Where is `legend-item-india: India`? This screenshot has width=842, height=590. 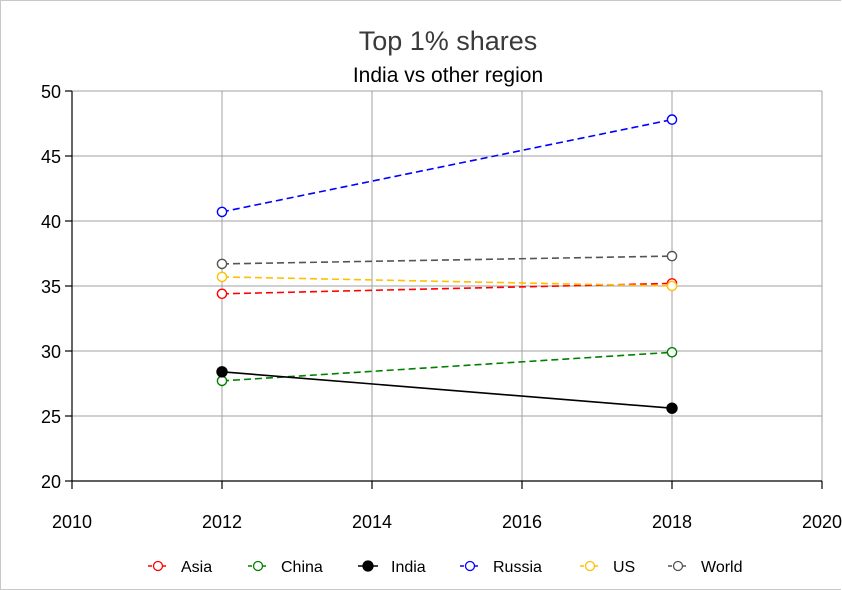
legend-item-india: India is located at coordinates (392, 567).